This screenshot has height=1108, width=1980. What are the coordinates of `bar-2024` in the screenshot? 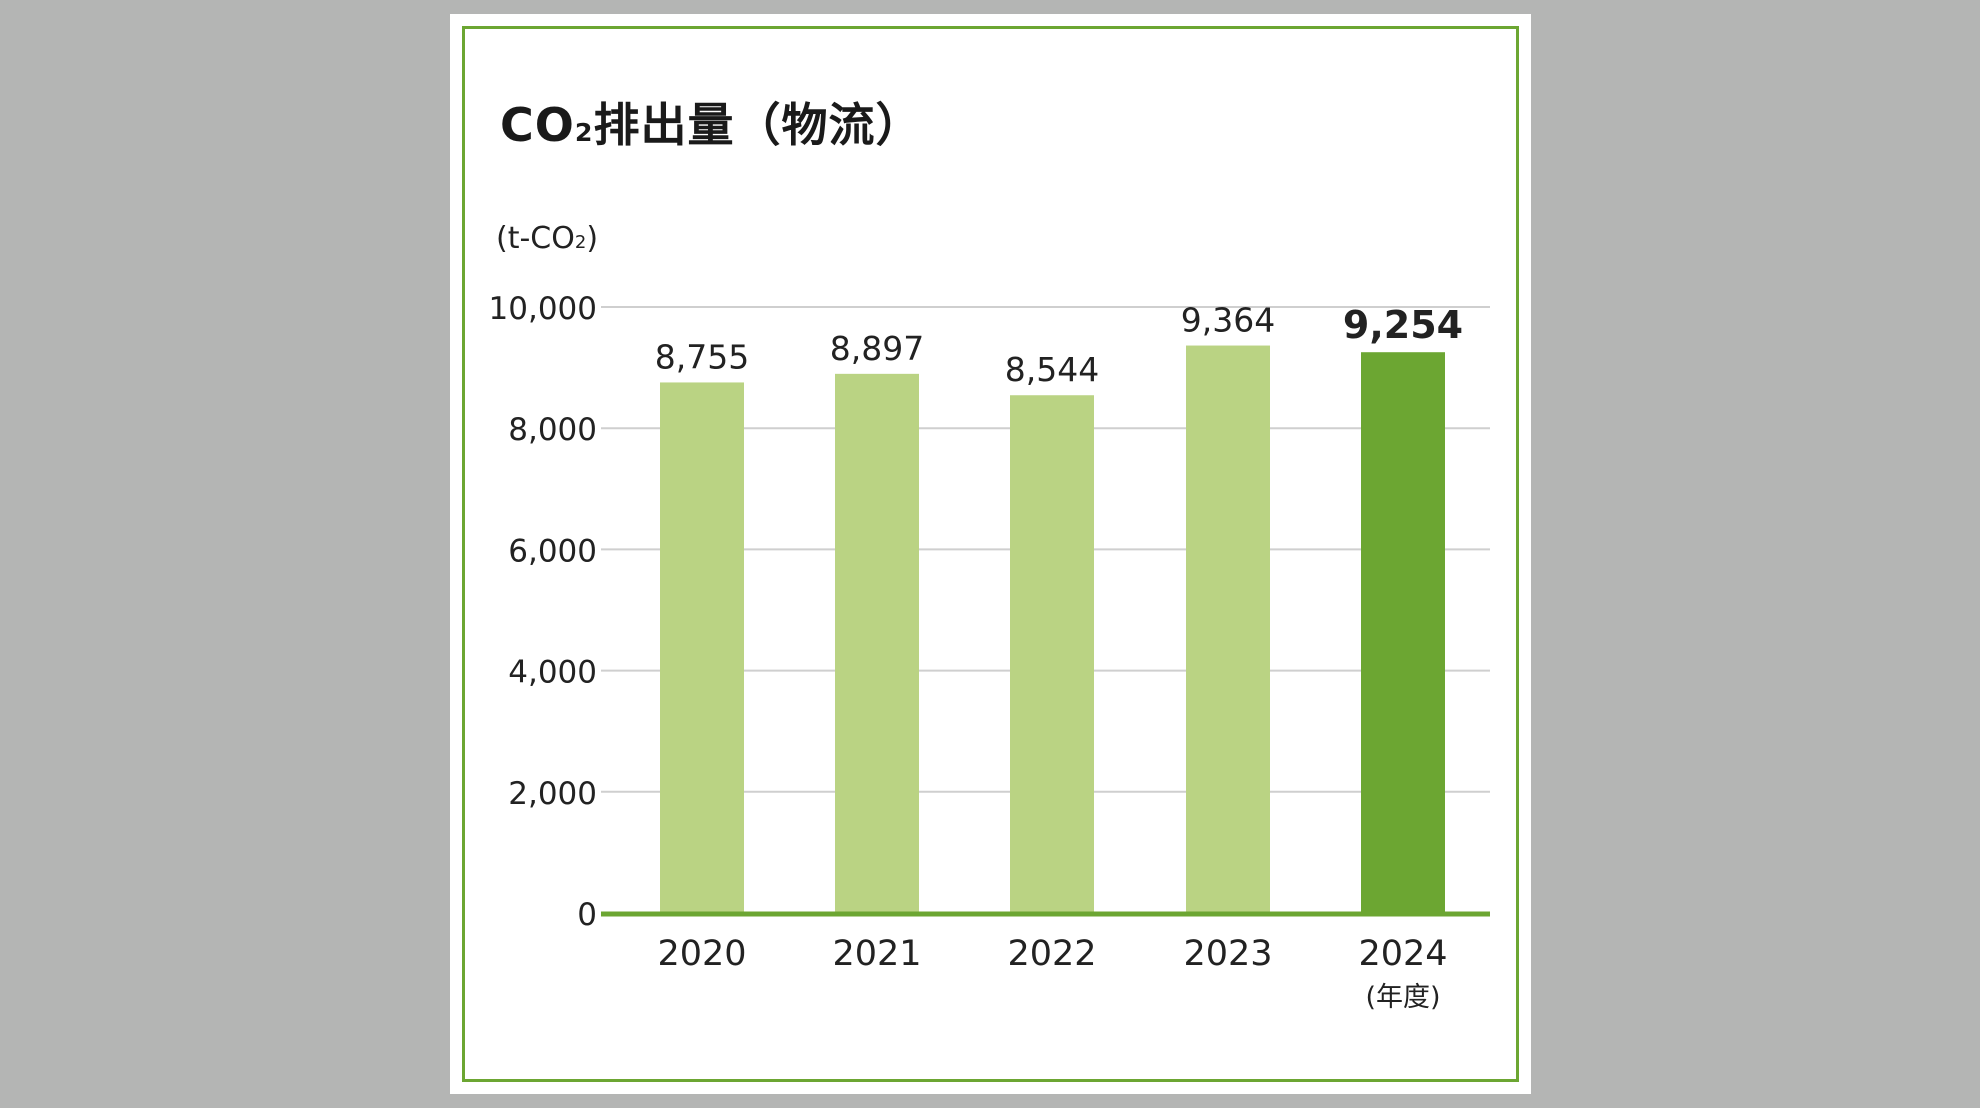 It's located at (1403, 632).